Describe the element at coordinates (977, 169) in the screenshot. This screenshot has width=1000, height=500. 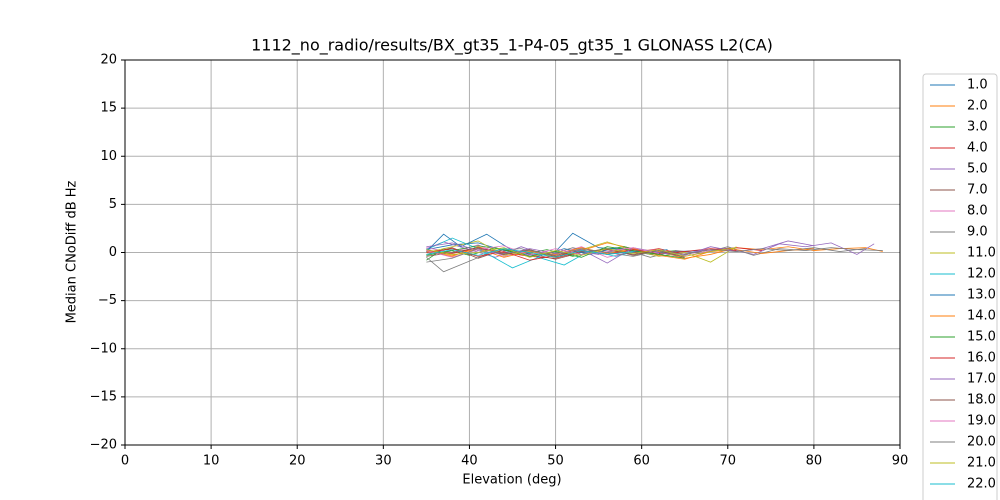
I see `legend-label: 5.0` at that location.